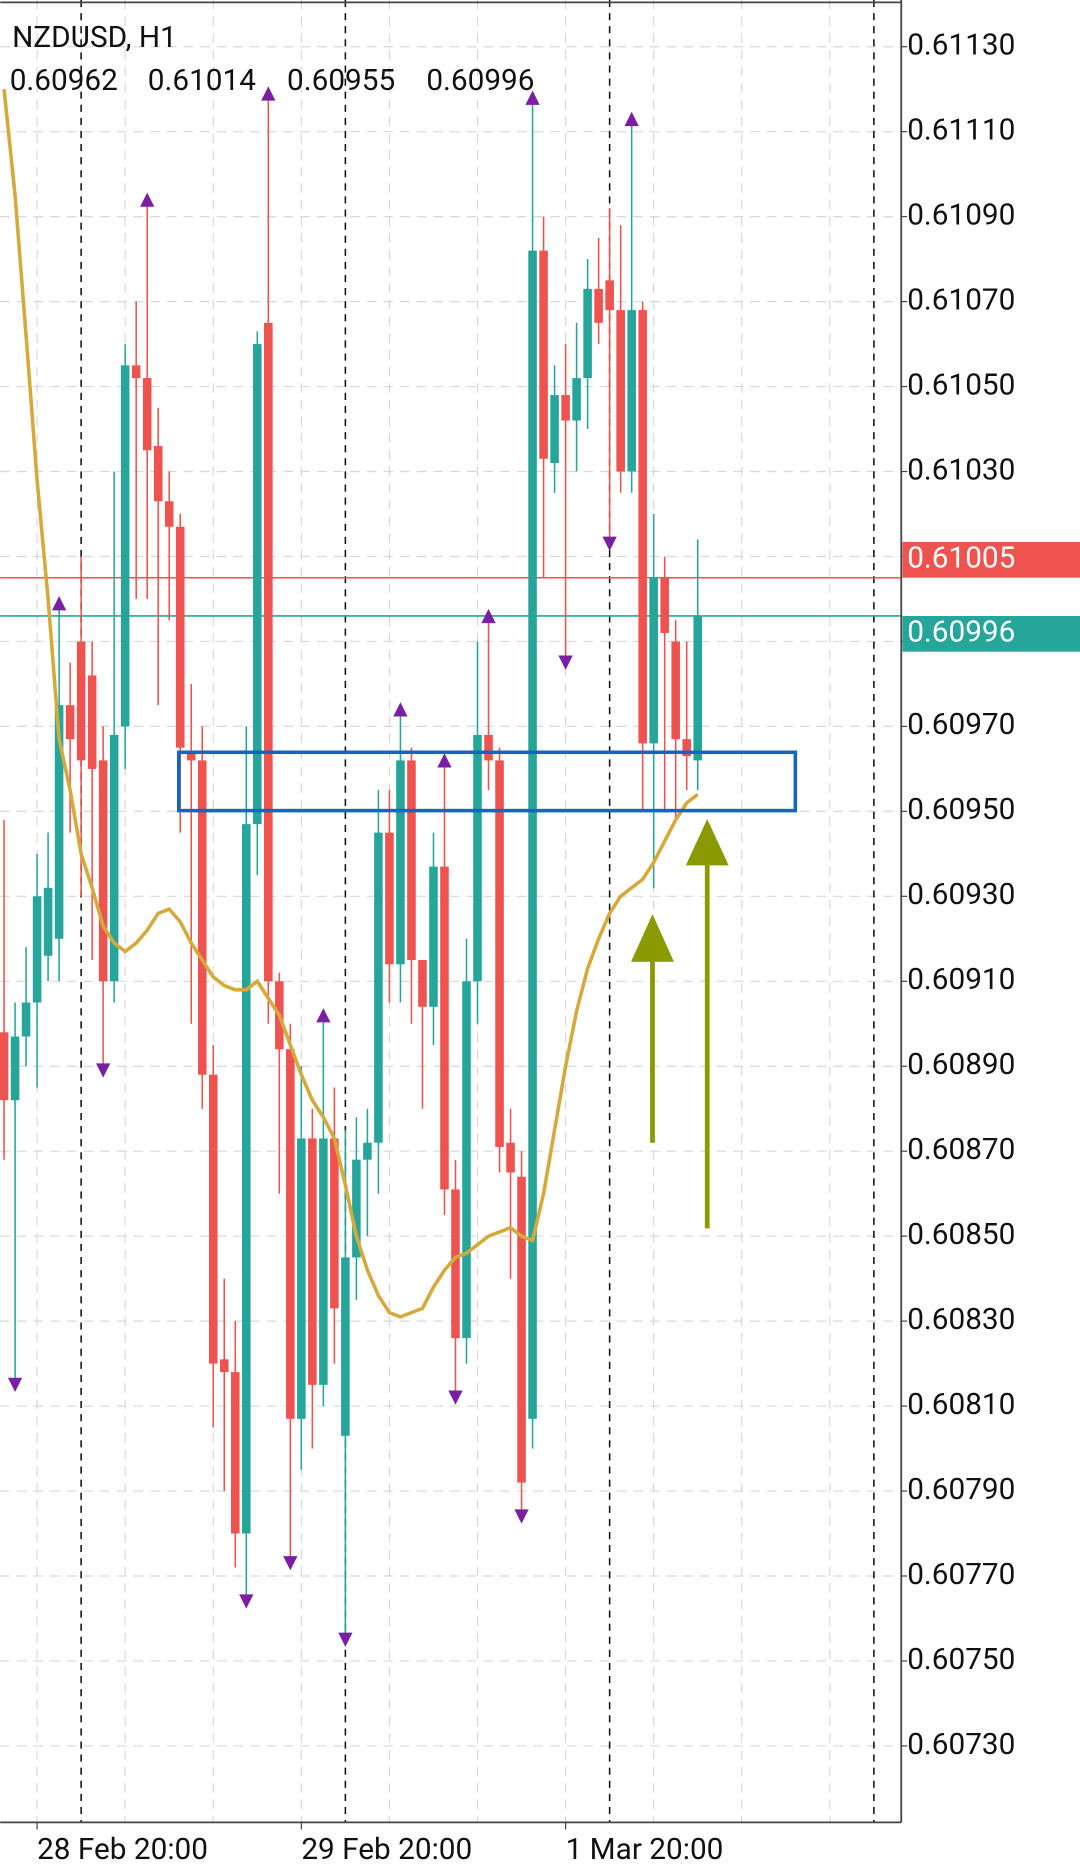 This screenshot has height=1870, width=1080. I want to click on y-tick-label: 0.60890, so click(961, 1064).